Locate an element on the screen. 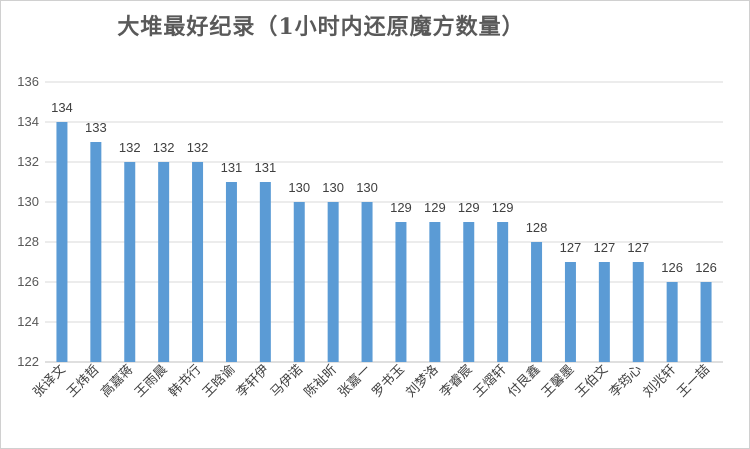 This screenshot has width=750, height=449. y-tick-label: 136 is located at coordinates (28, 81).